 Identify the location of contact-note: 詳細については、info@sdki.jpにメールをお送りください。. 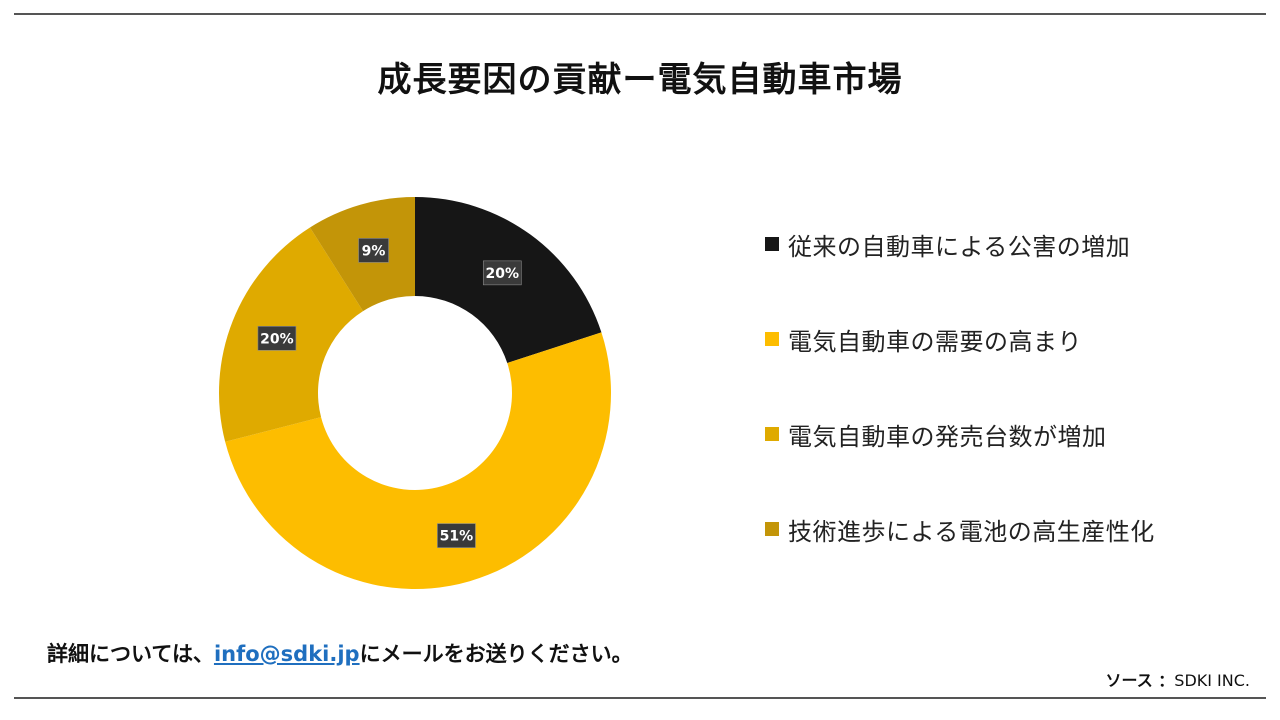
(340, 653).